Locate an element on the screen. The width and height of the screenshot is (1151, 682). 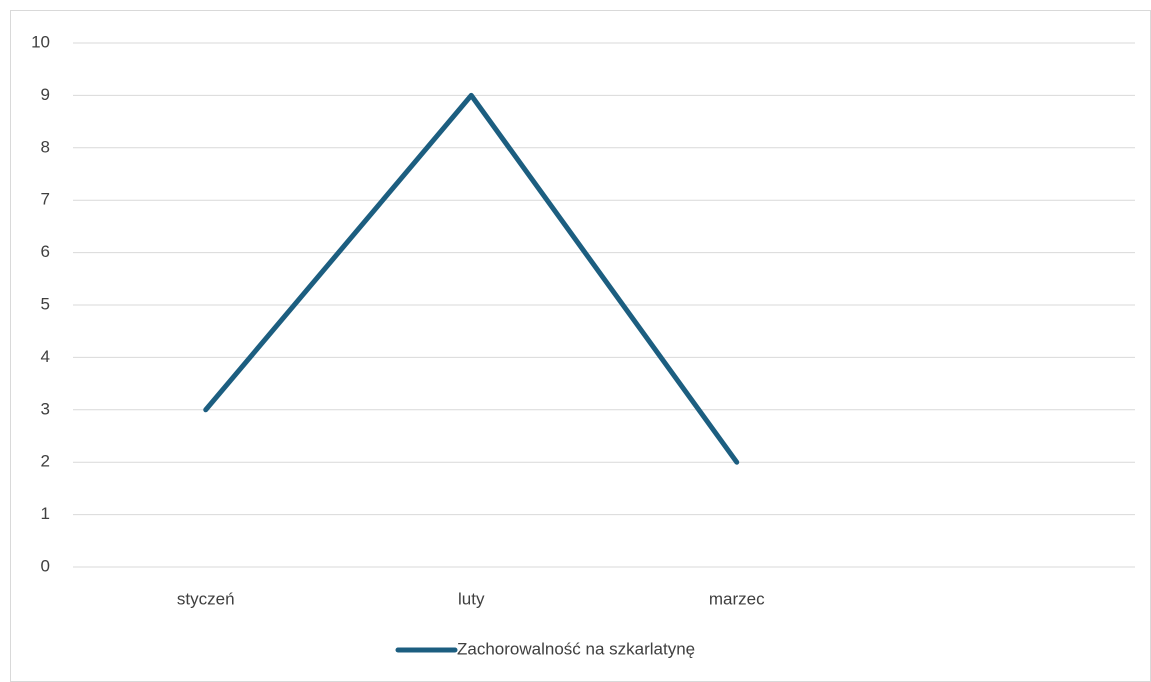
x-tick-label: styczeń is located at coordinates (206, 598).